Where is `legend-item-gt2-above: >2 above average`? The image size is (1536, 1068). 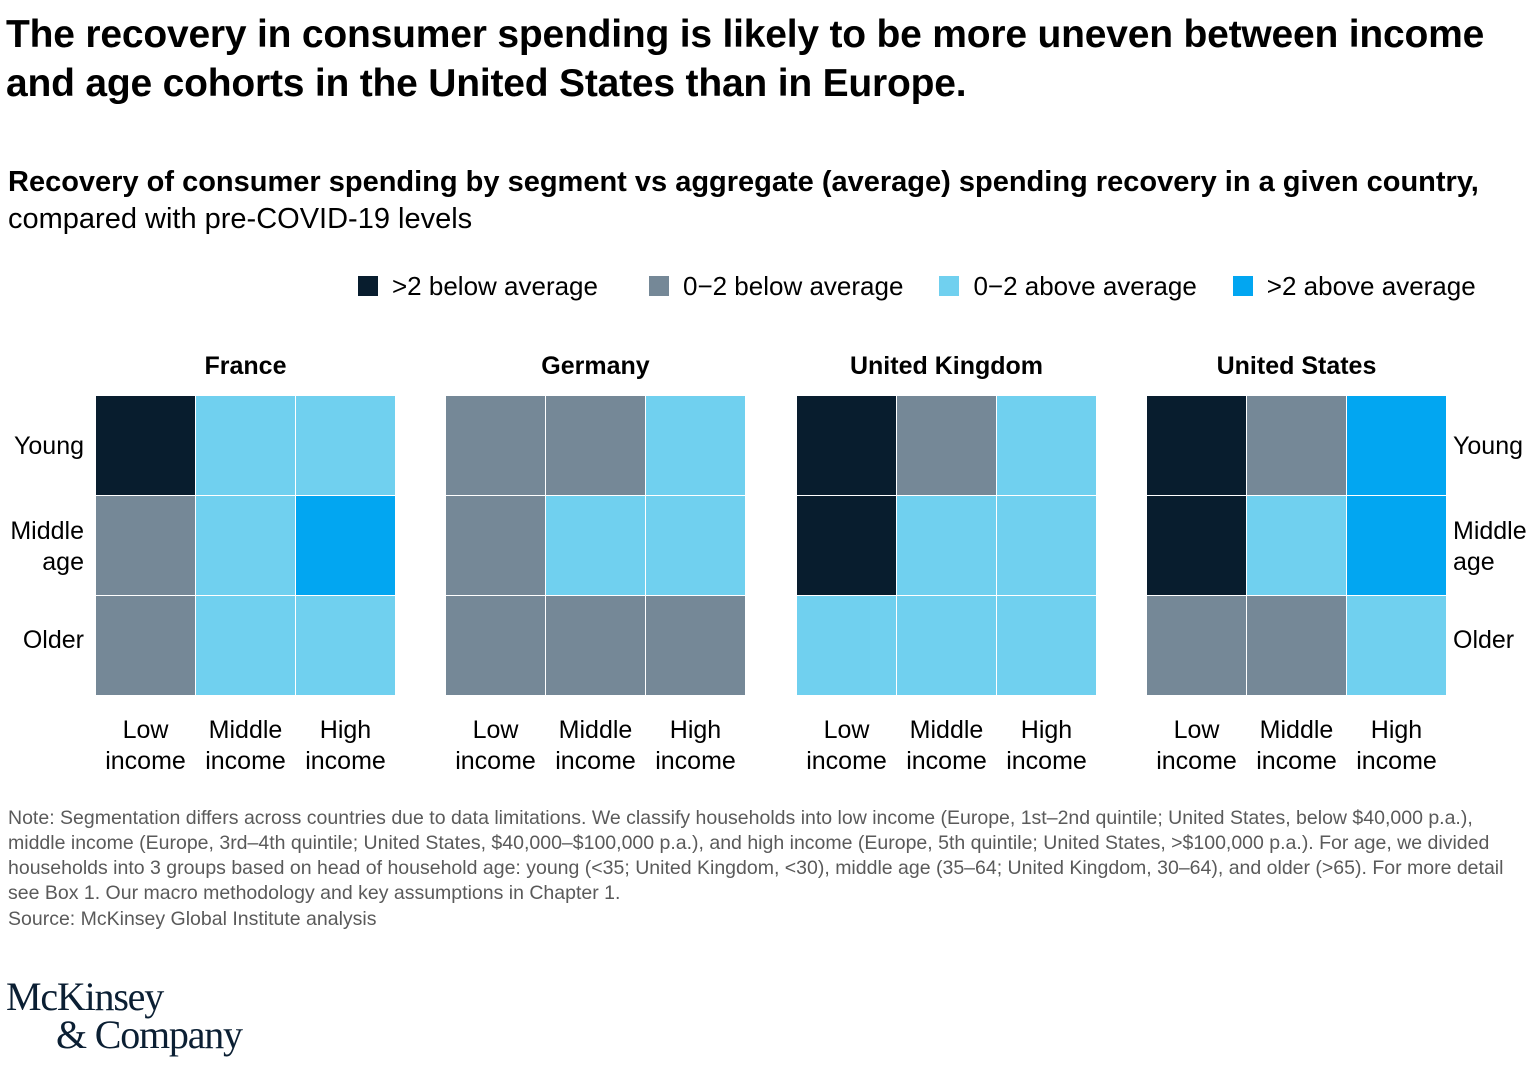 legend-item-gt2-above: >2 above average is located at coordinates (1354, 286).